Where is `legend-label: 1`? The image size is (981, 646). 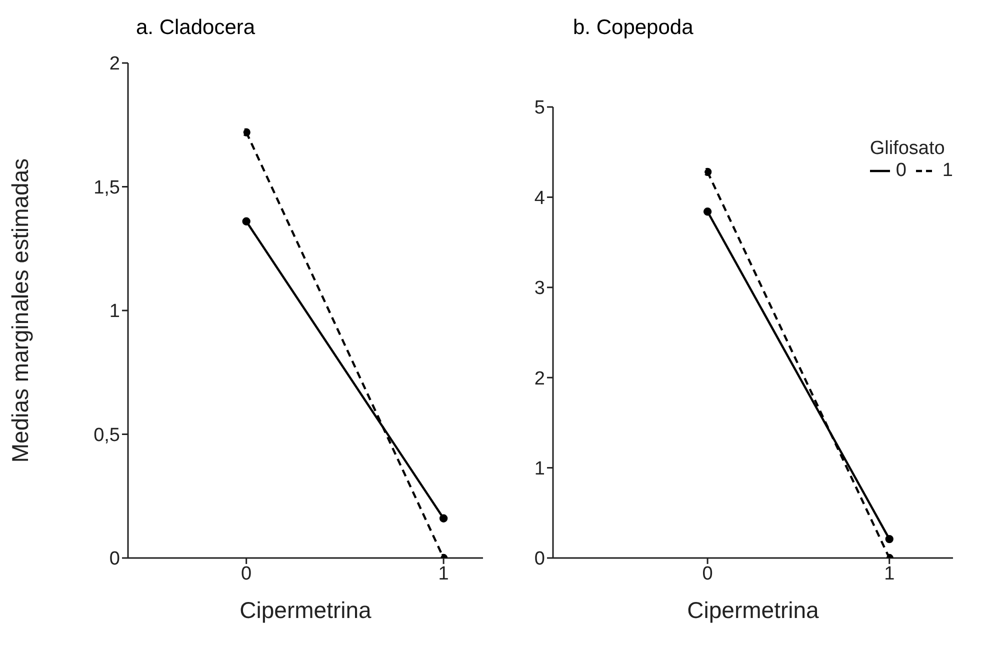
legend-label: 1 is located at coordinates (947, 171).